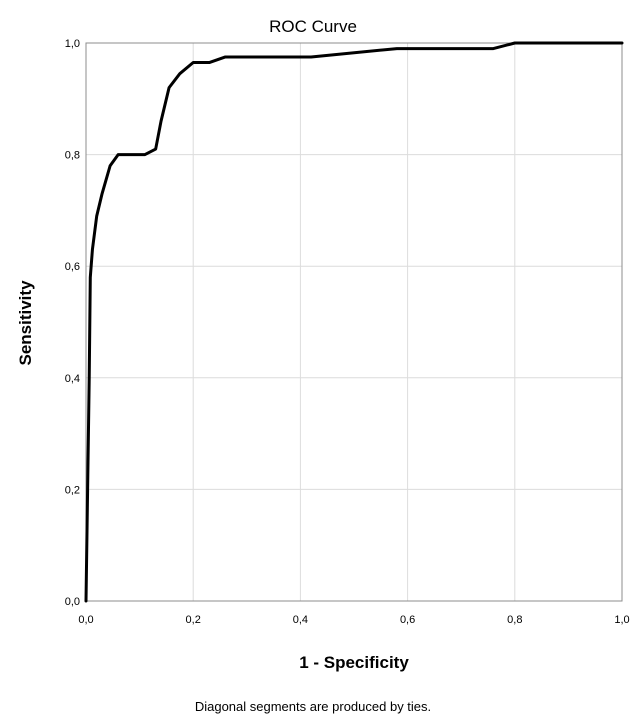 This screenshot has width=642, height=721. Describe the element at coordinates (407, 620) in the screenshot. I see `x-tick-label: 0,6` at that location.